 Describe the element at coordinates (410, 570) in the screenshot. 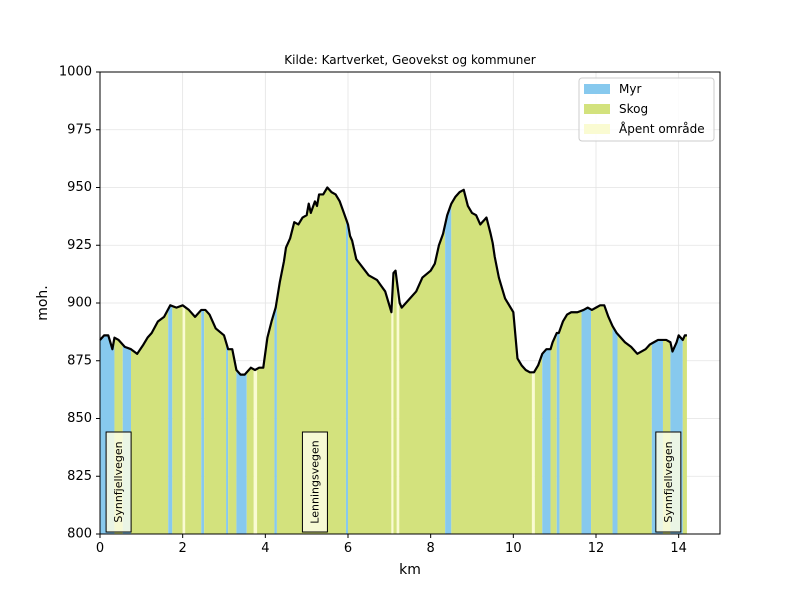

I see `x-axis-label: km` at that location.